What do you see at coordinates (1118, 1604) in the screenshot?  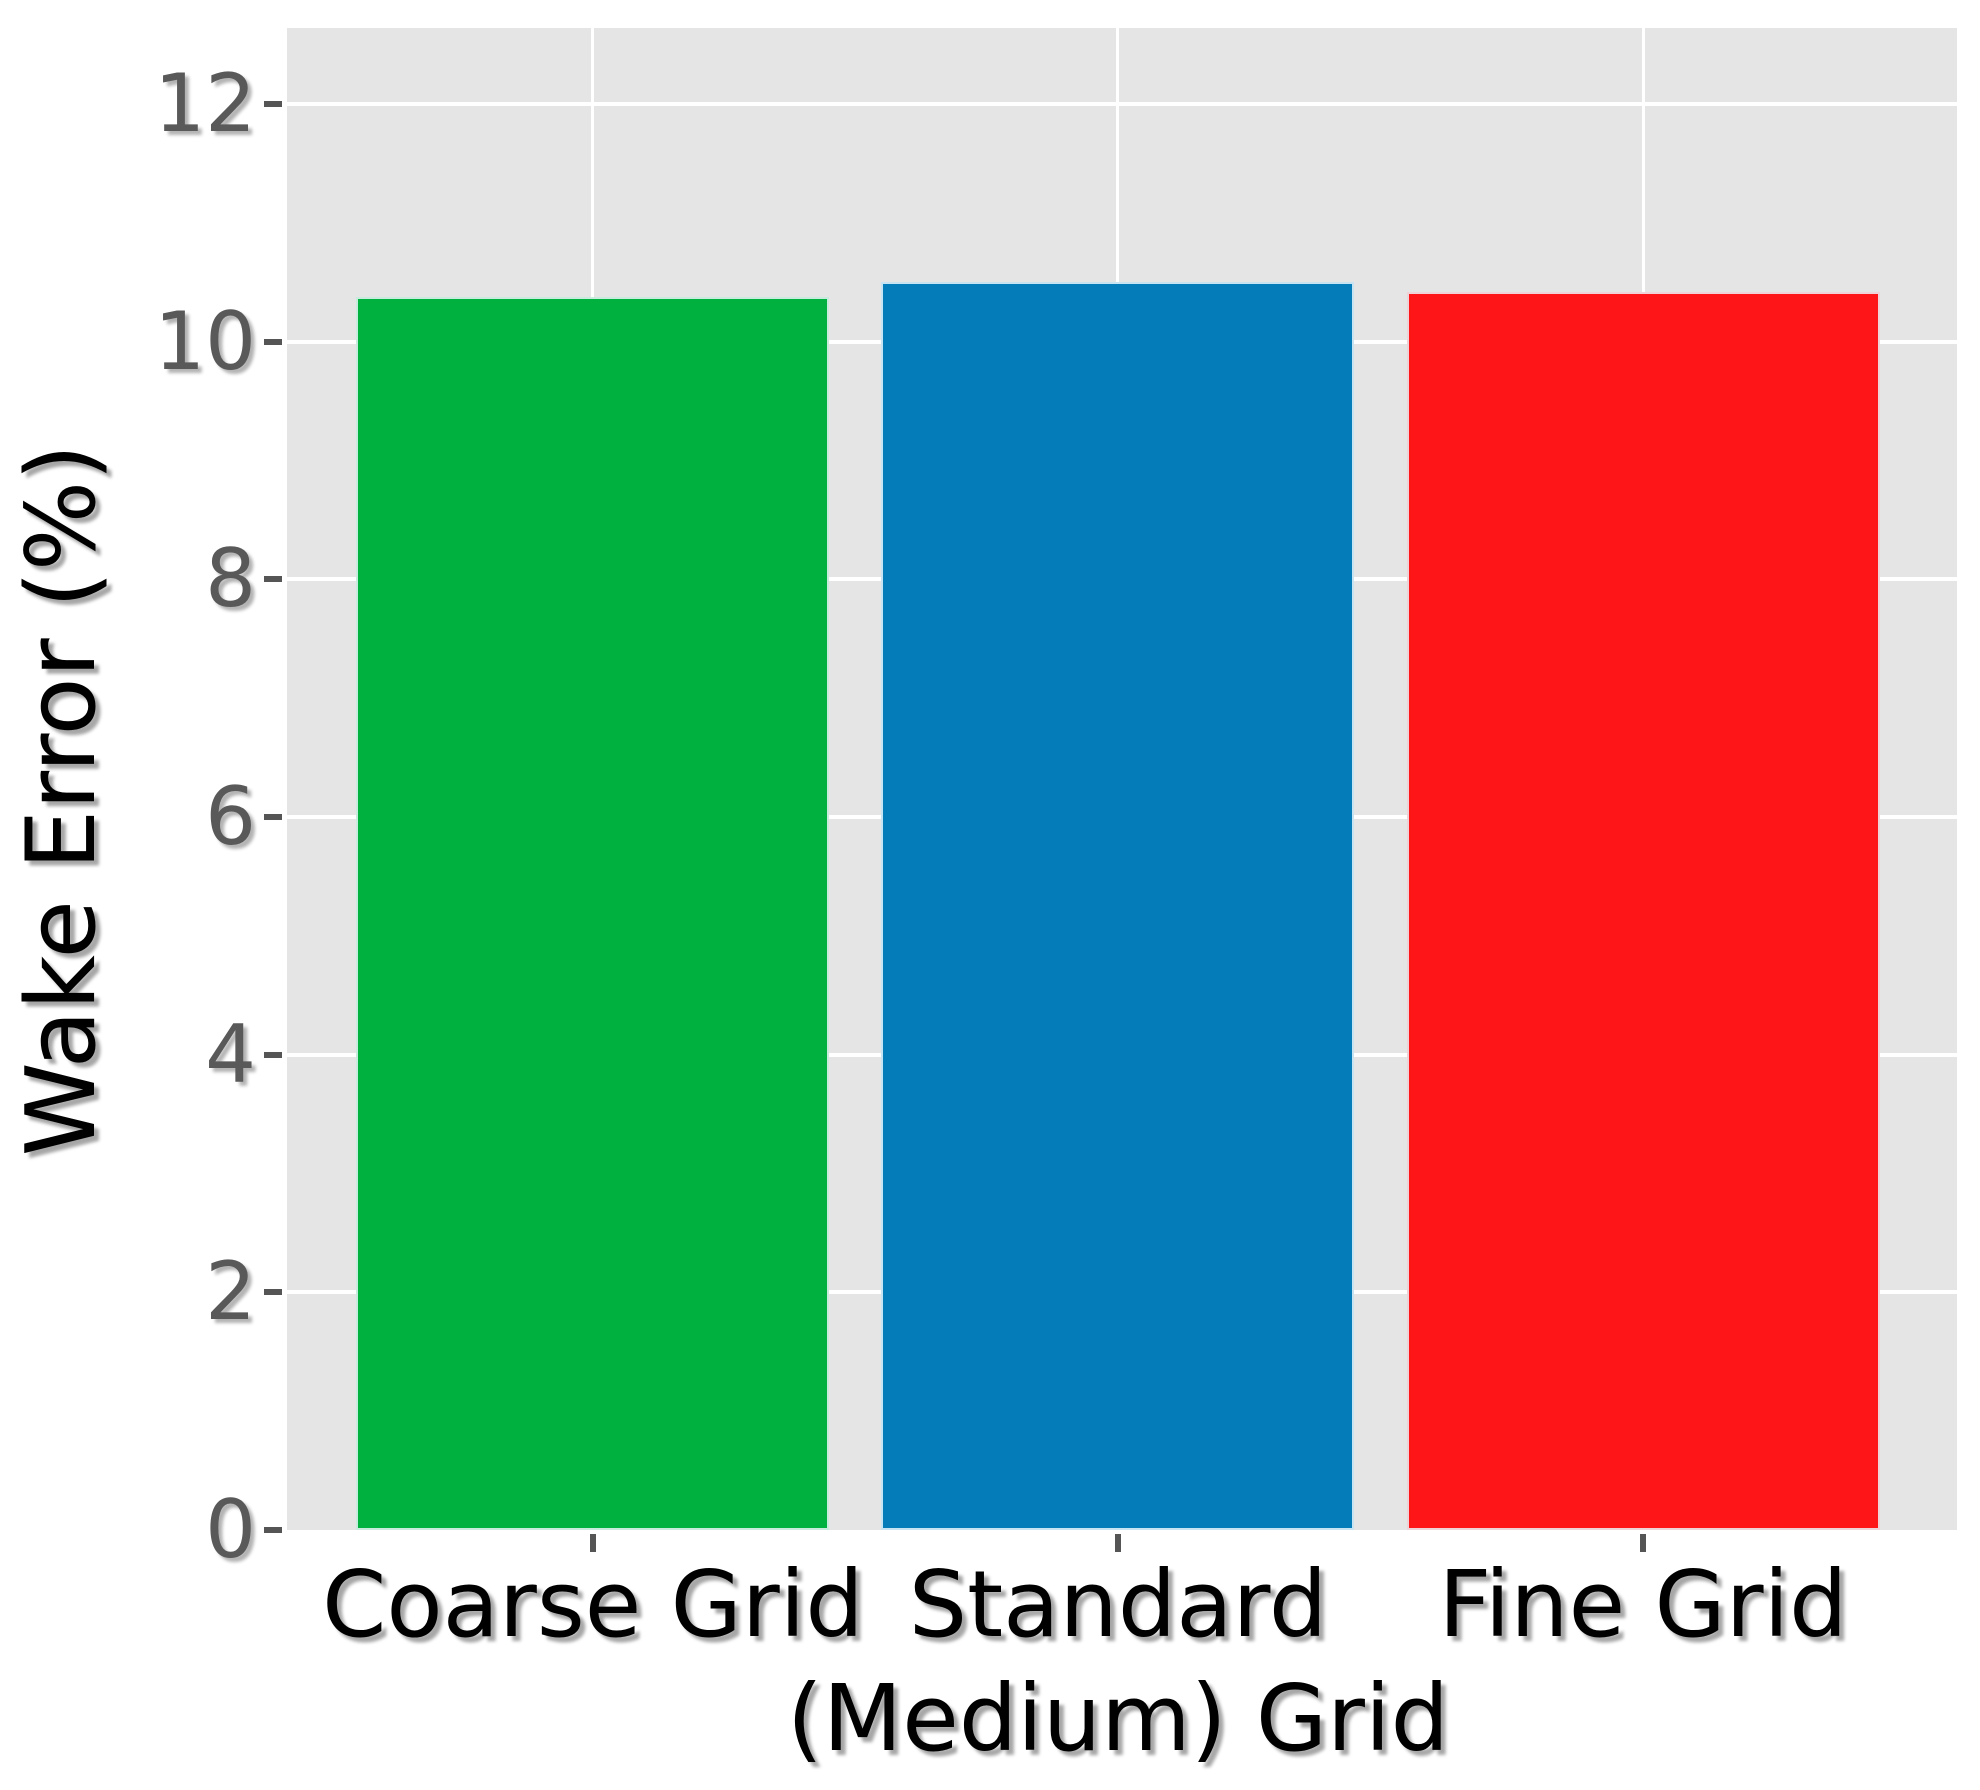 I see `x-tick-label-line: Standard` at bounding box center [1118, 1604].